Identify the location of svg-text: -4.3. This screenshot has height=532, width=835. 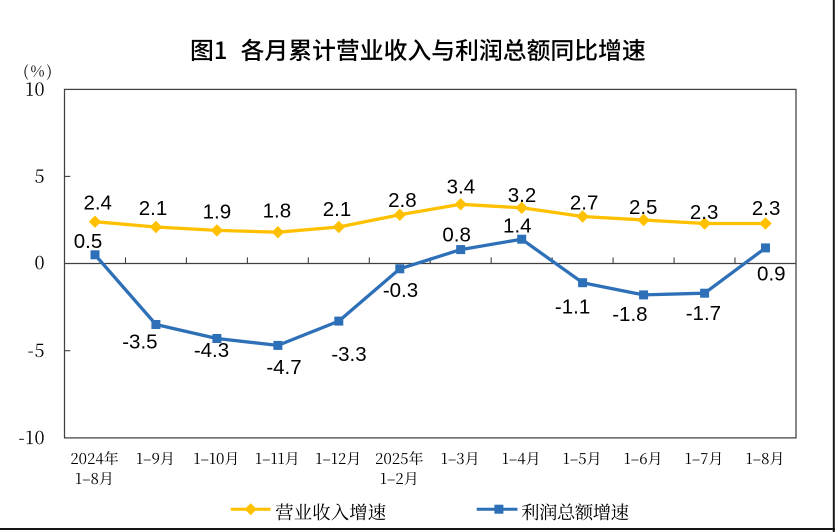
(211, 350).